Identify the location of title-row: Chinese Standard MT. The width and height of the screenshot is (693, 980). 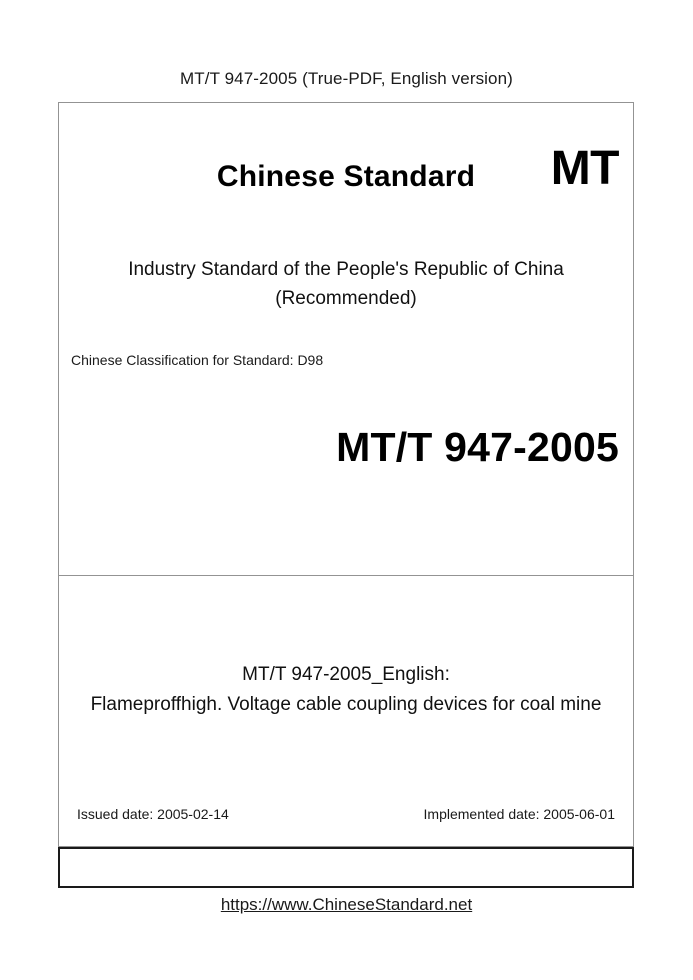
(346, 174).